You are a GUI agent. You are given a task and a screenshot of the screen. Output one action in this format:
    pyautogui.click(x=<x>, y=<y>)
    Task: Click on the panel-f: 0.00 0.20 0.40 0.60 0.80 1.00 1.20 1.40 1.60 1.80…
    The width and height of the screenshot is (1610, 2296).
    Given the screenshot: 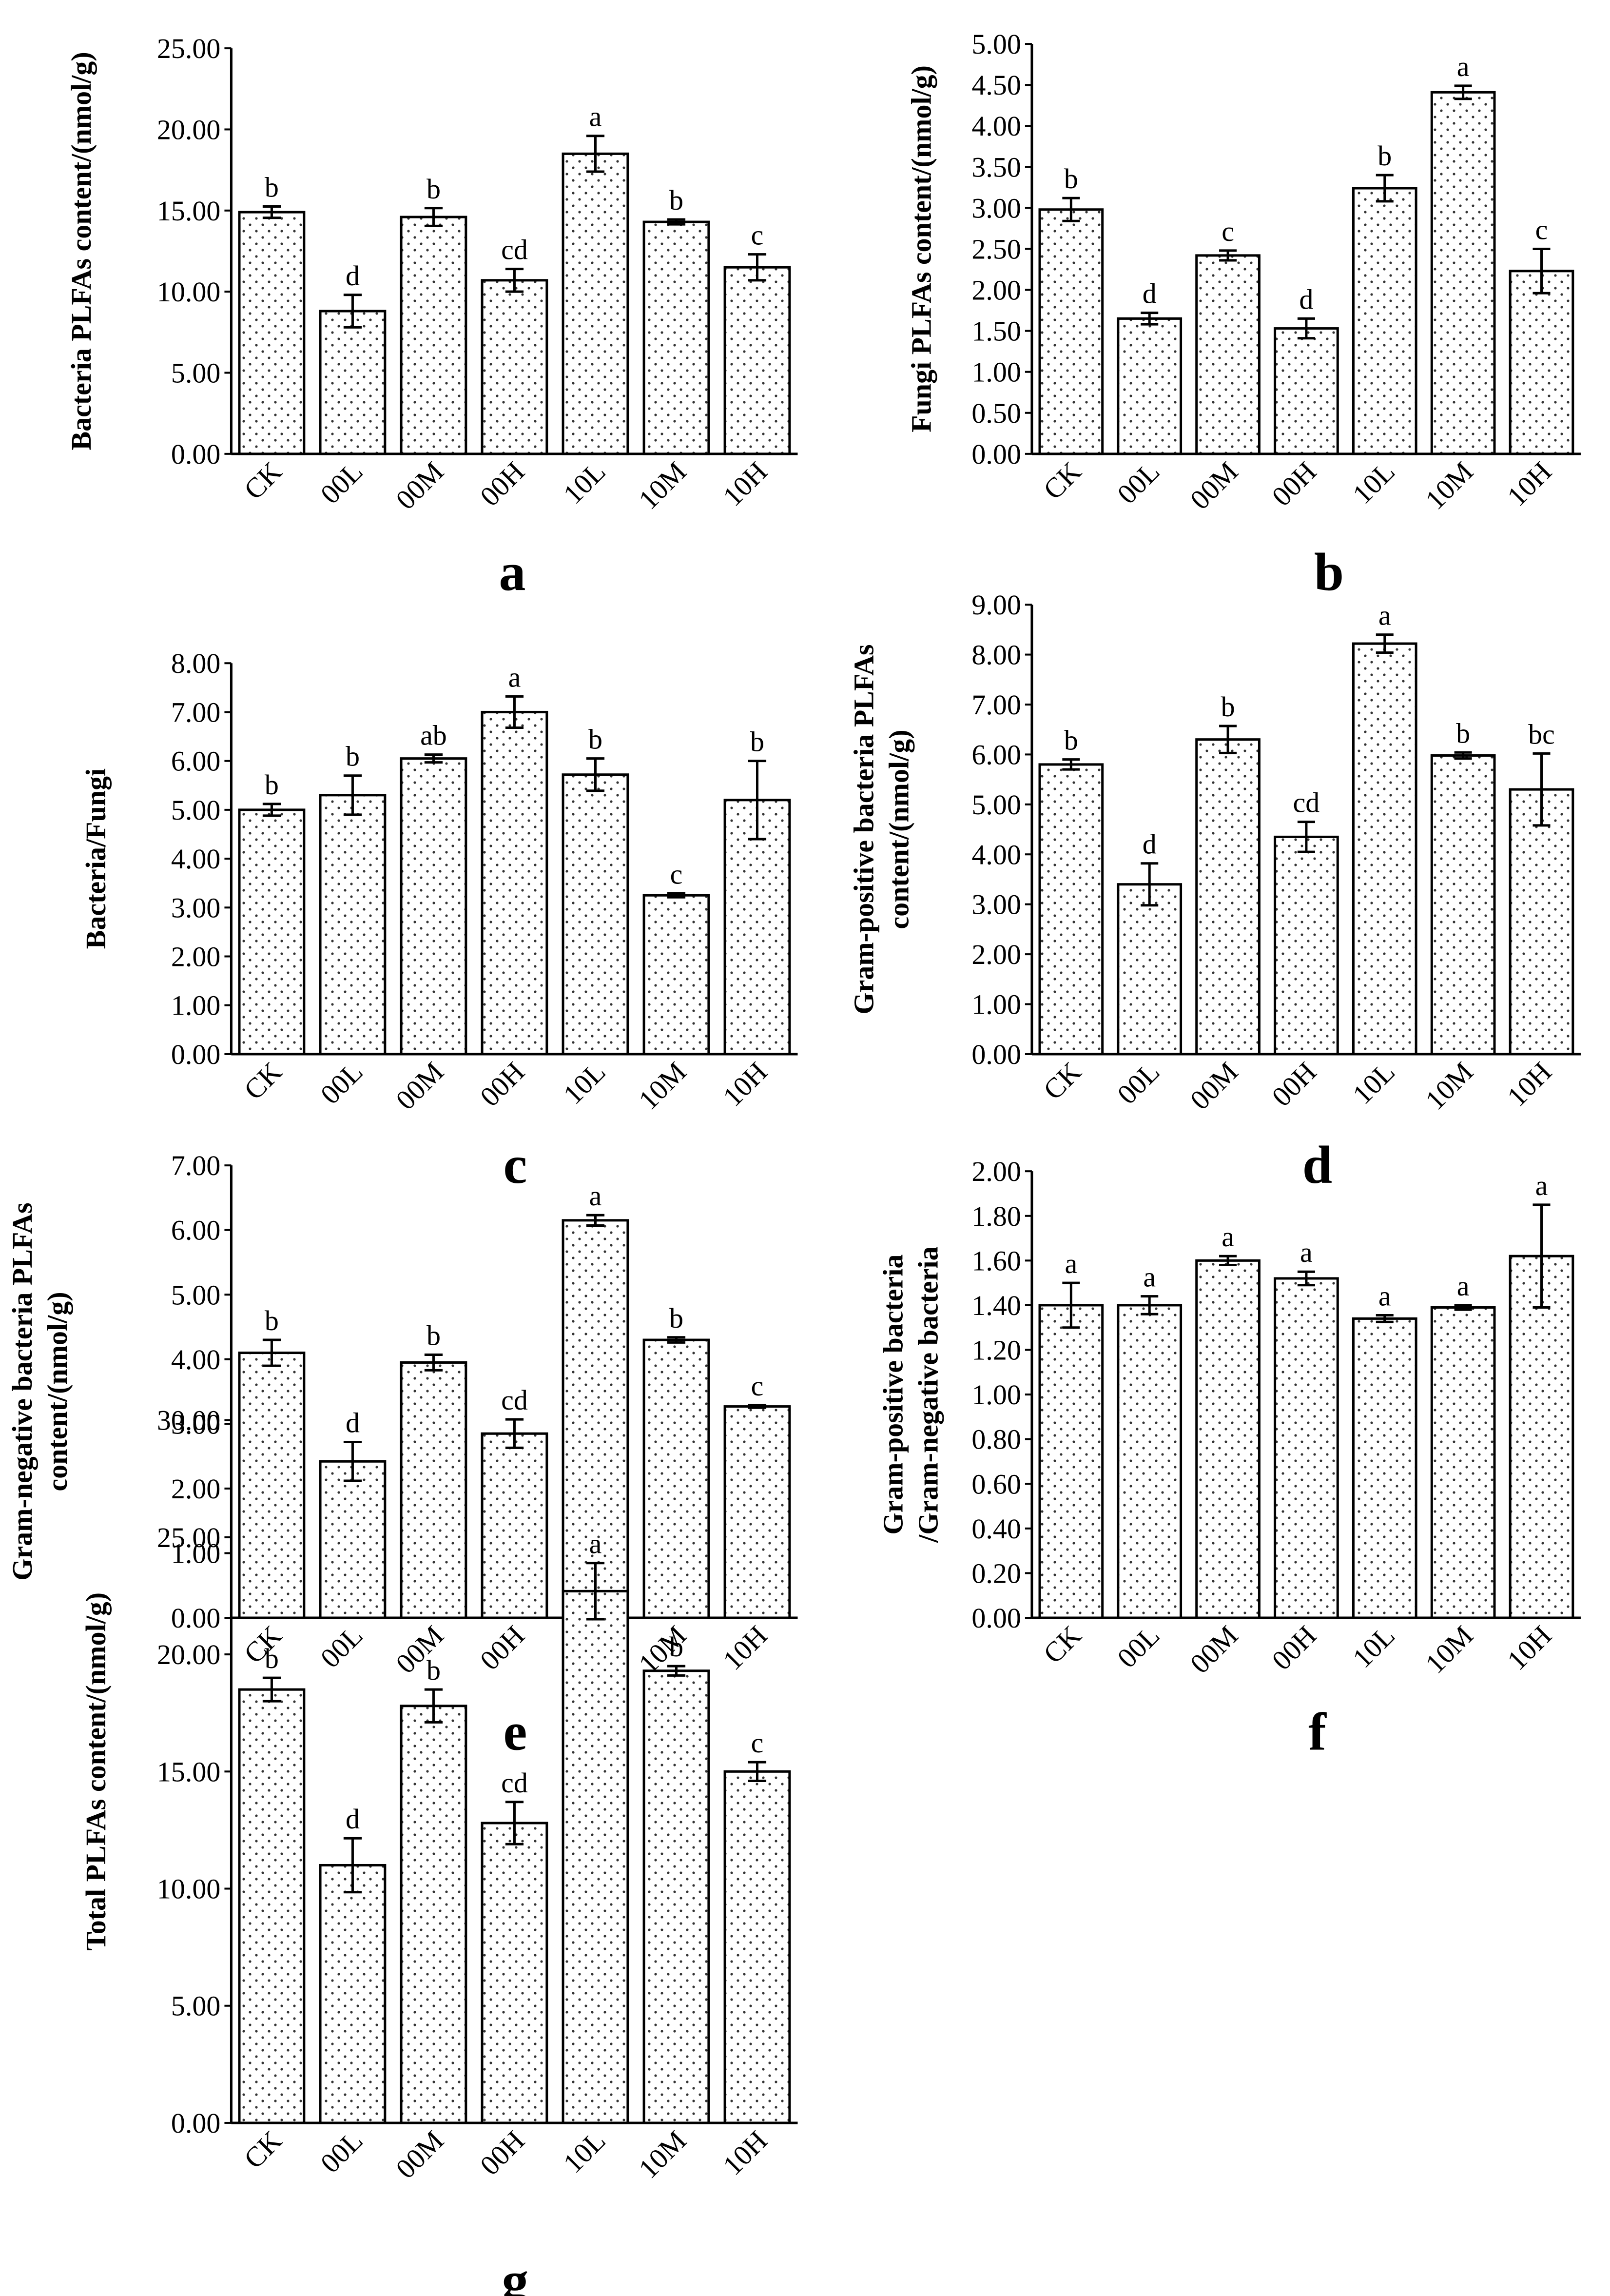 What is the action you would take?
    pyautogui.click(x=1229, y=1459)
    